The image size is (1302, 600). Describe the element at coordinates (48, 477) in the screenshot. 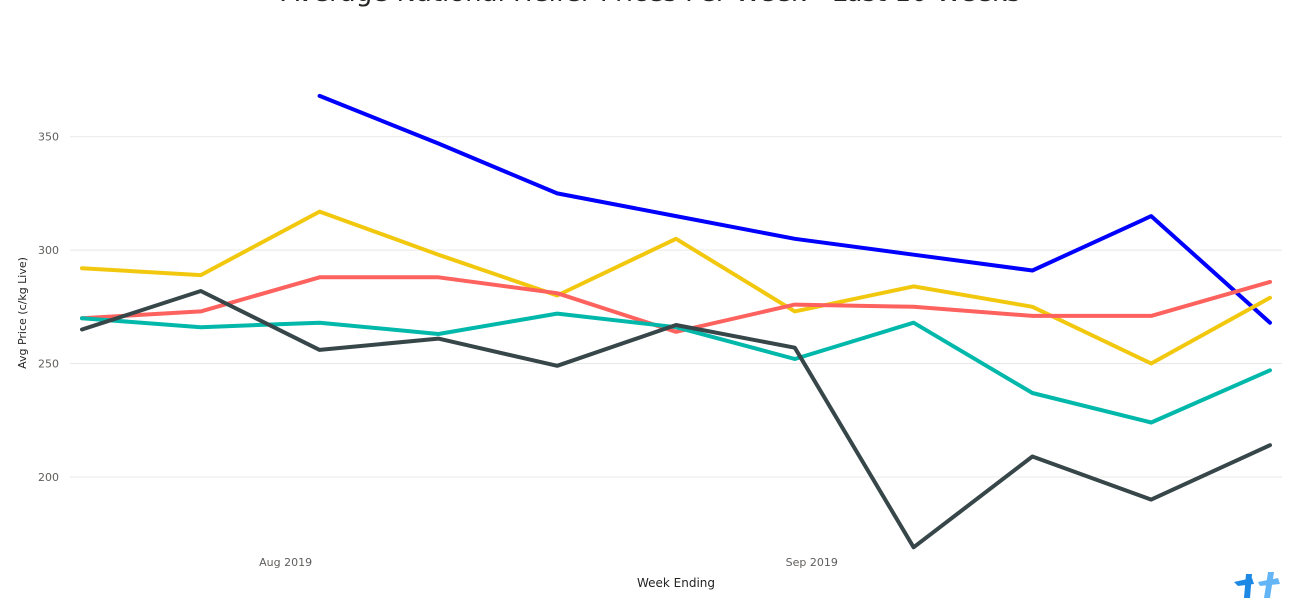

I see `y-tick-label: 200` at that location.